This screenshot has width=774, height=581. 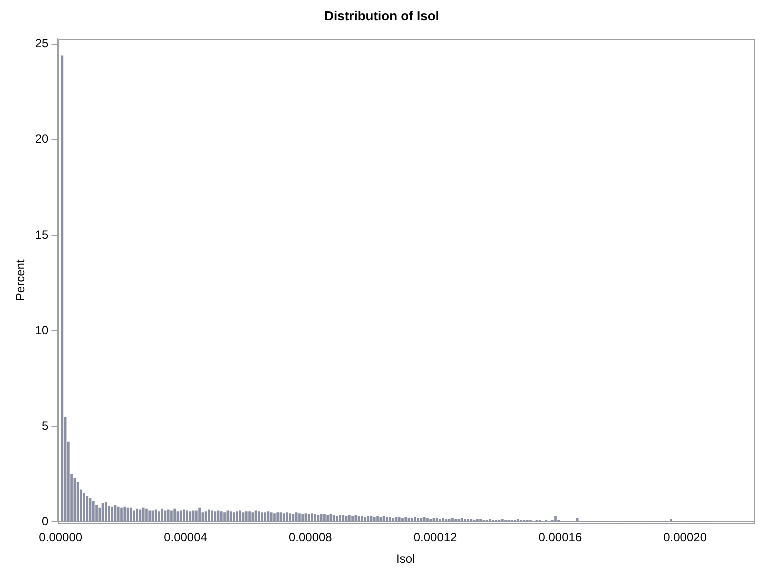 What do you see at coordinates (42, 43) in the screenshot?
I see `y-tick-label: 25` at bounding box center [42, 43].